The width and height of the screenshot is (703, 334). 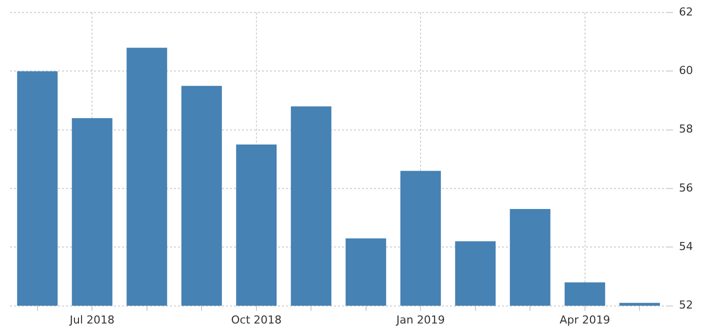 I want to click on y-tick-label: 60, so click(x=686, y=71).